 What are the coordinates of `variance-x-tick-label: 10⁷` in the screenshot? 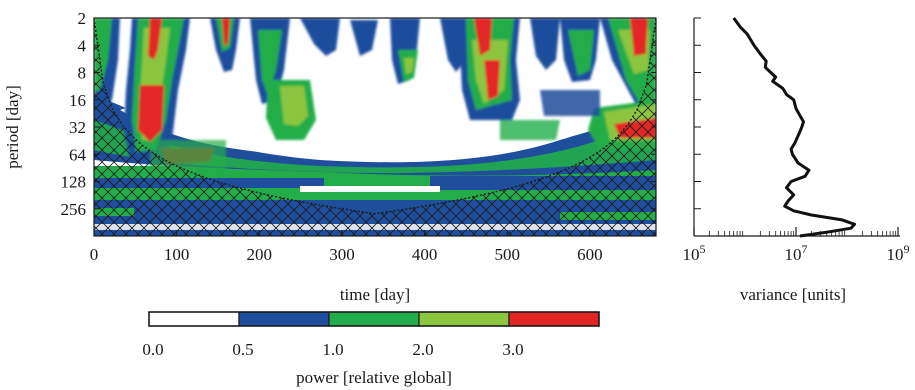 It's located at (796, 253).